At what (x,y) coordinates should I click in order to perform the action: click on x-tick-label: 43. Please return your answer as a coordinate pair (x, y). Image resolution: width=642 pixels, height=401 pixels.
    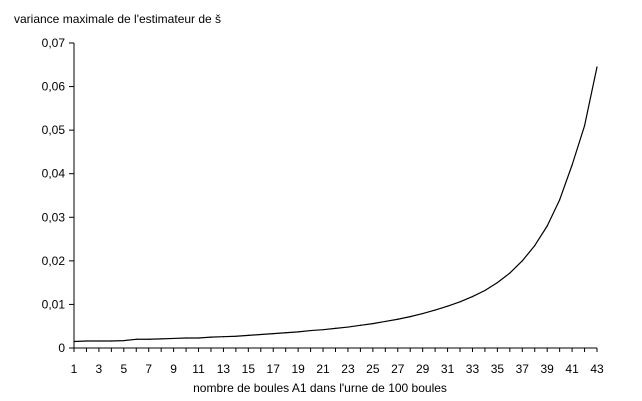
    Looking at the image, I should click on (597, 369).